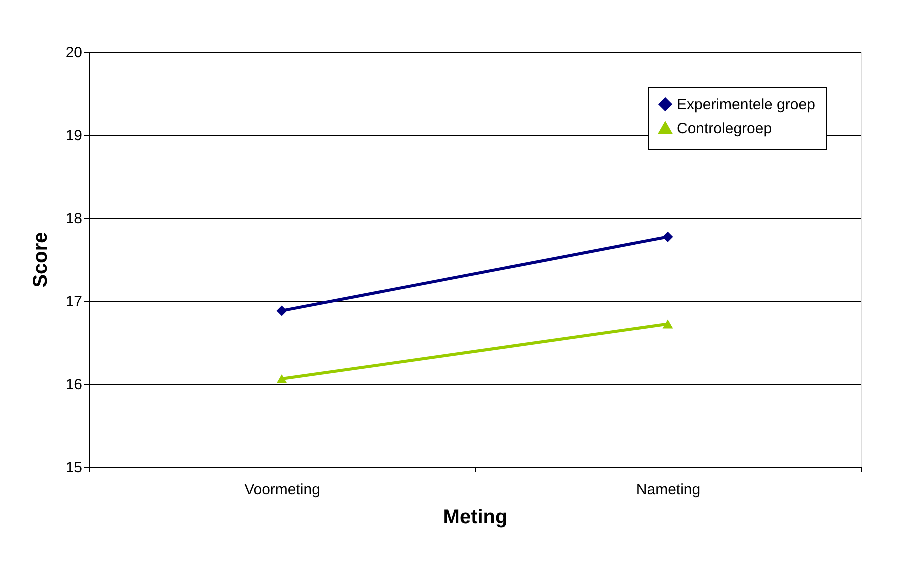 This screenshot has height=567, width=915. What do you see at coordinates (41, 260) in the screenshot?
I see `y-axis-title: Score` at bounding box center [41, 260].